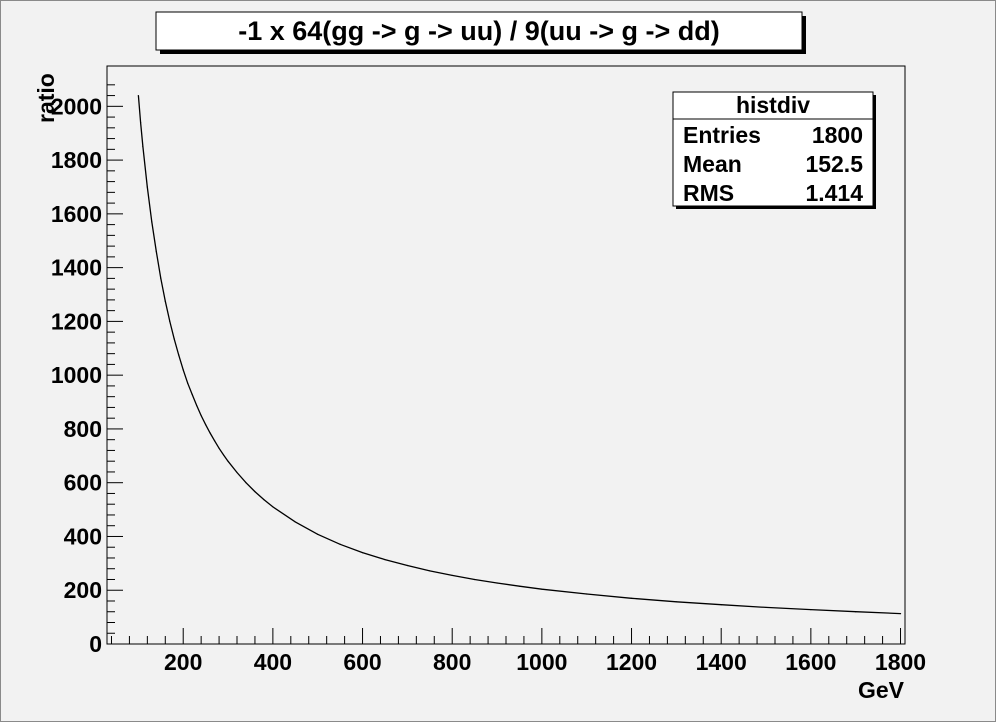  I want to click on title-box-frame, so click(479, 31).